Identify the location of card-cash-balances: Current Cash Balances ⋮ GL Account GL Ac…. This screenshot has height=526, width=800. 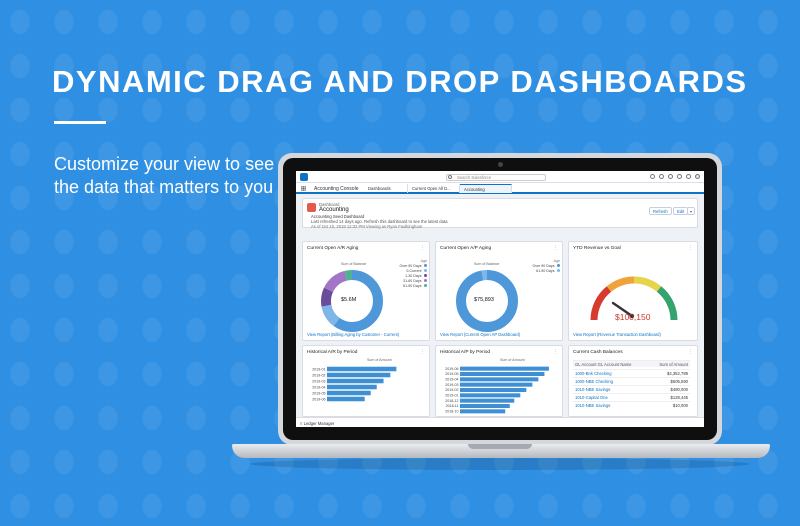
(633, 381).